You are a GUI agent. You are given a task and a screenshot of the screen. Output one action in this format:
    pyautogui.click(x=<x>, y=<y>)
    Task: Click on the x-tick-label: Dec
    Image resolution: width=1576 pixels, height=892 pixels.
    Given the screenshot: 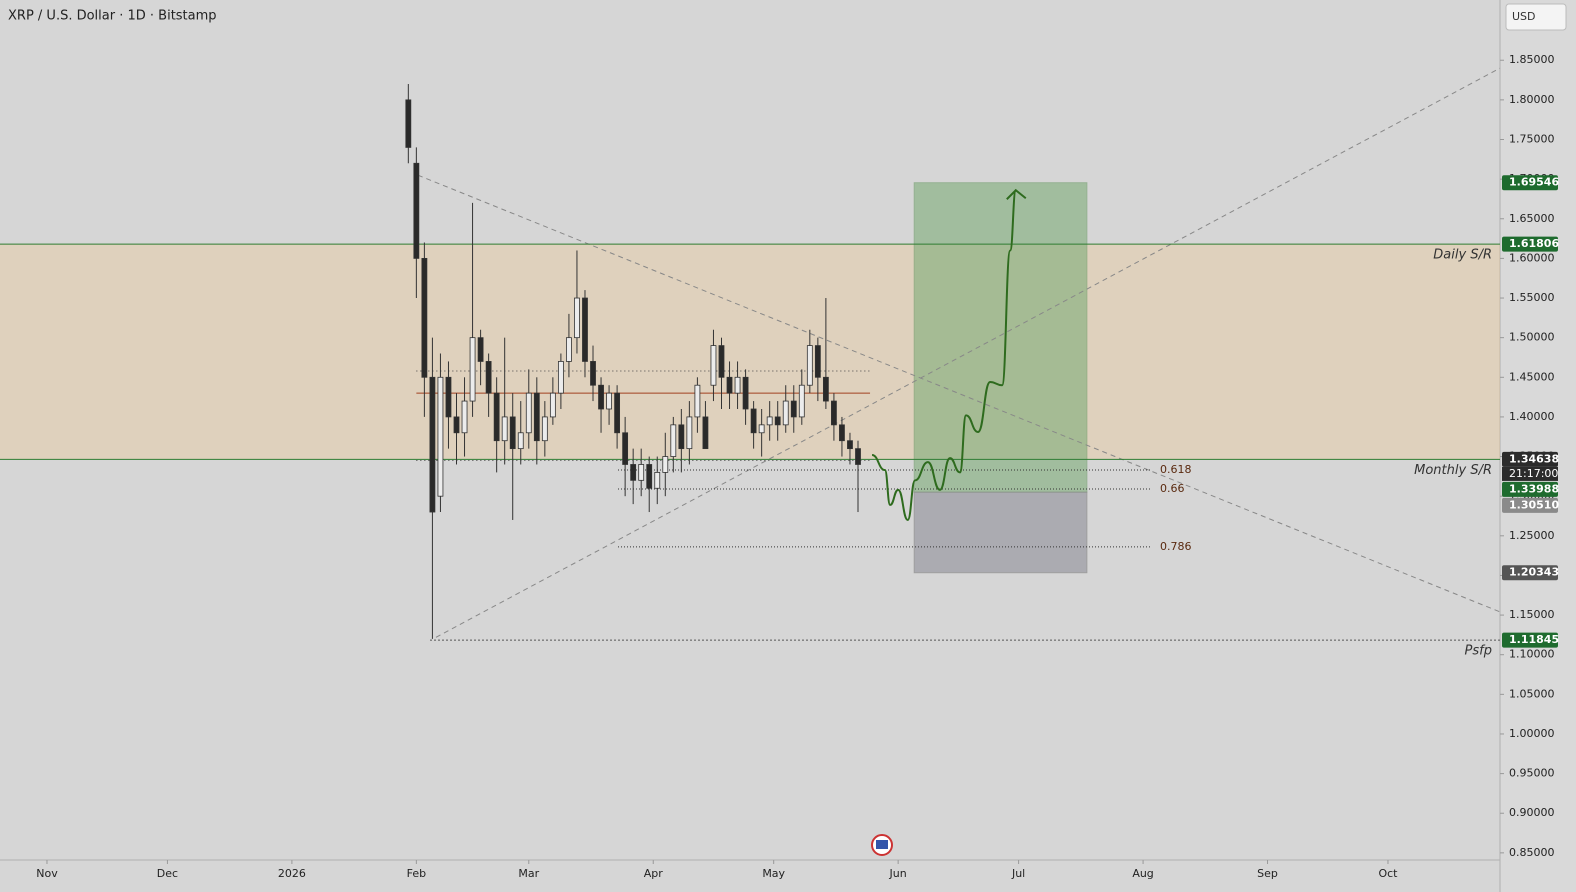 What is the action you would take?
    pyautogui.click(x=167, y=873)
    